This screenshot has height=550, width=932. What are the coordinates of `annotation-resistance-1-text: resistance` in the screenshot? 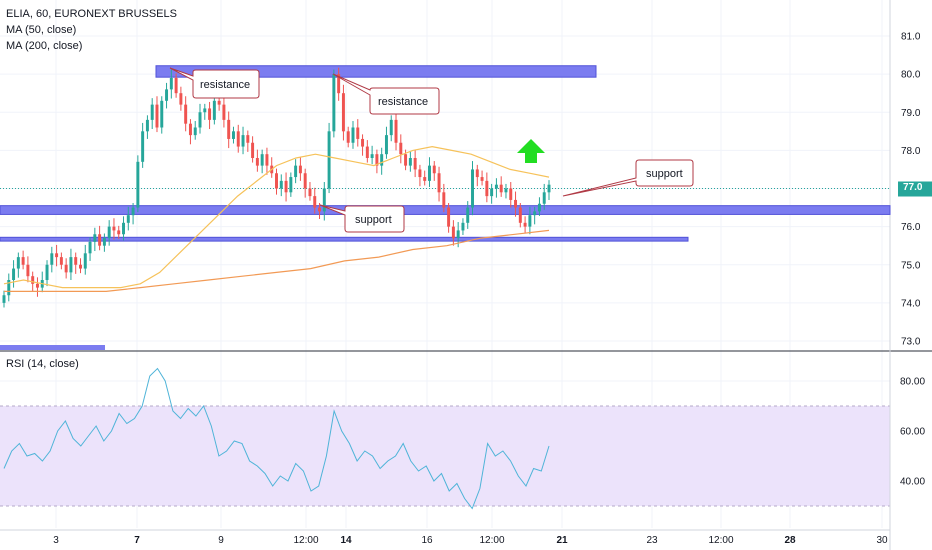 It's located at (225, 85).